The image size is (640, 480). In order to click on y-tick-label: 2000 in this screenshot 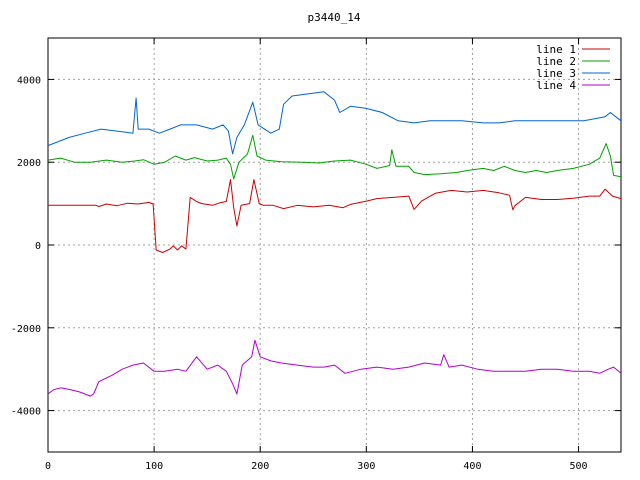, I will do `click(29, 163)`.